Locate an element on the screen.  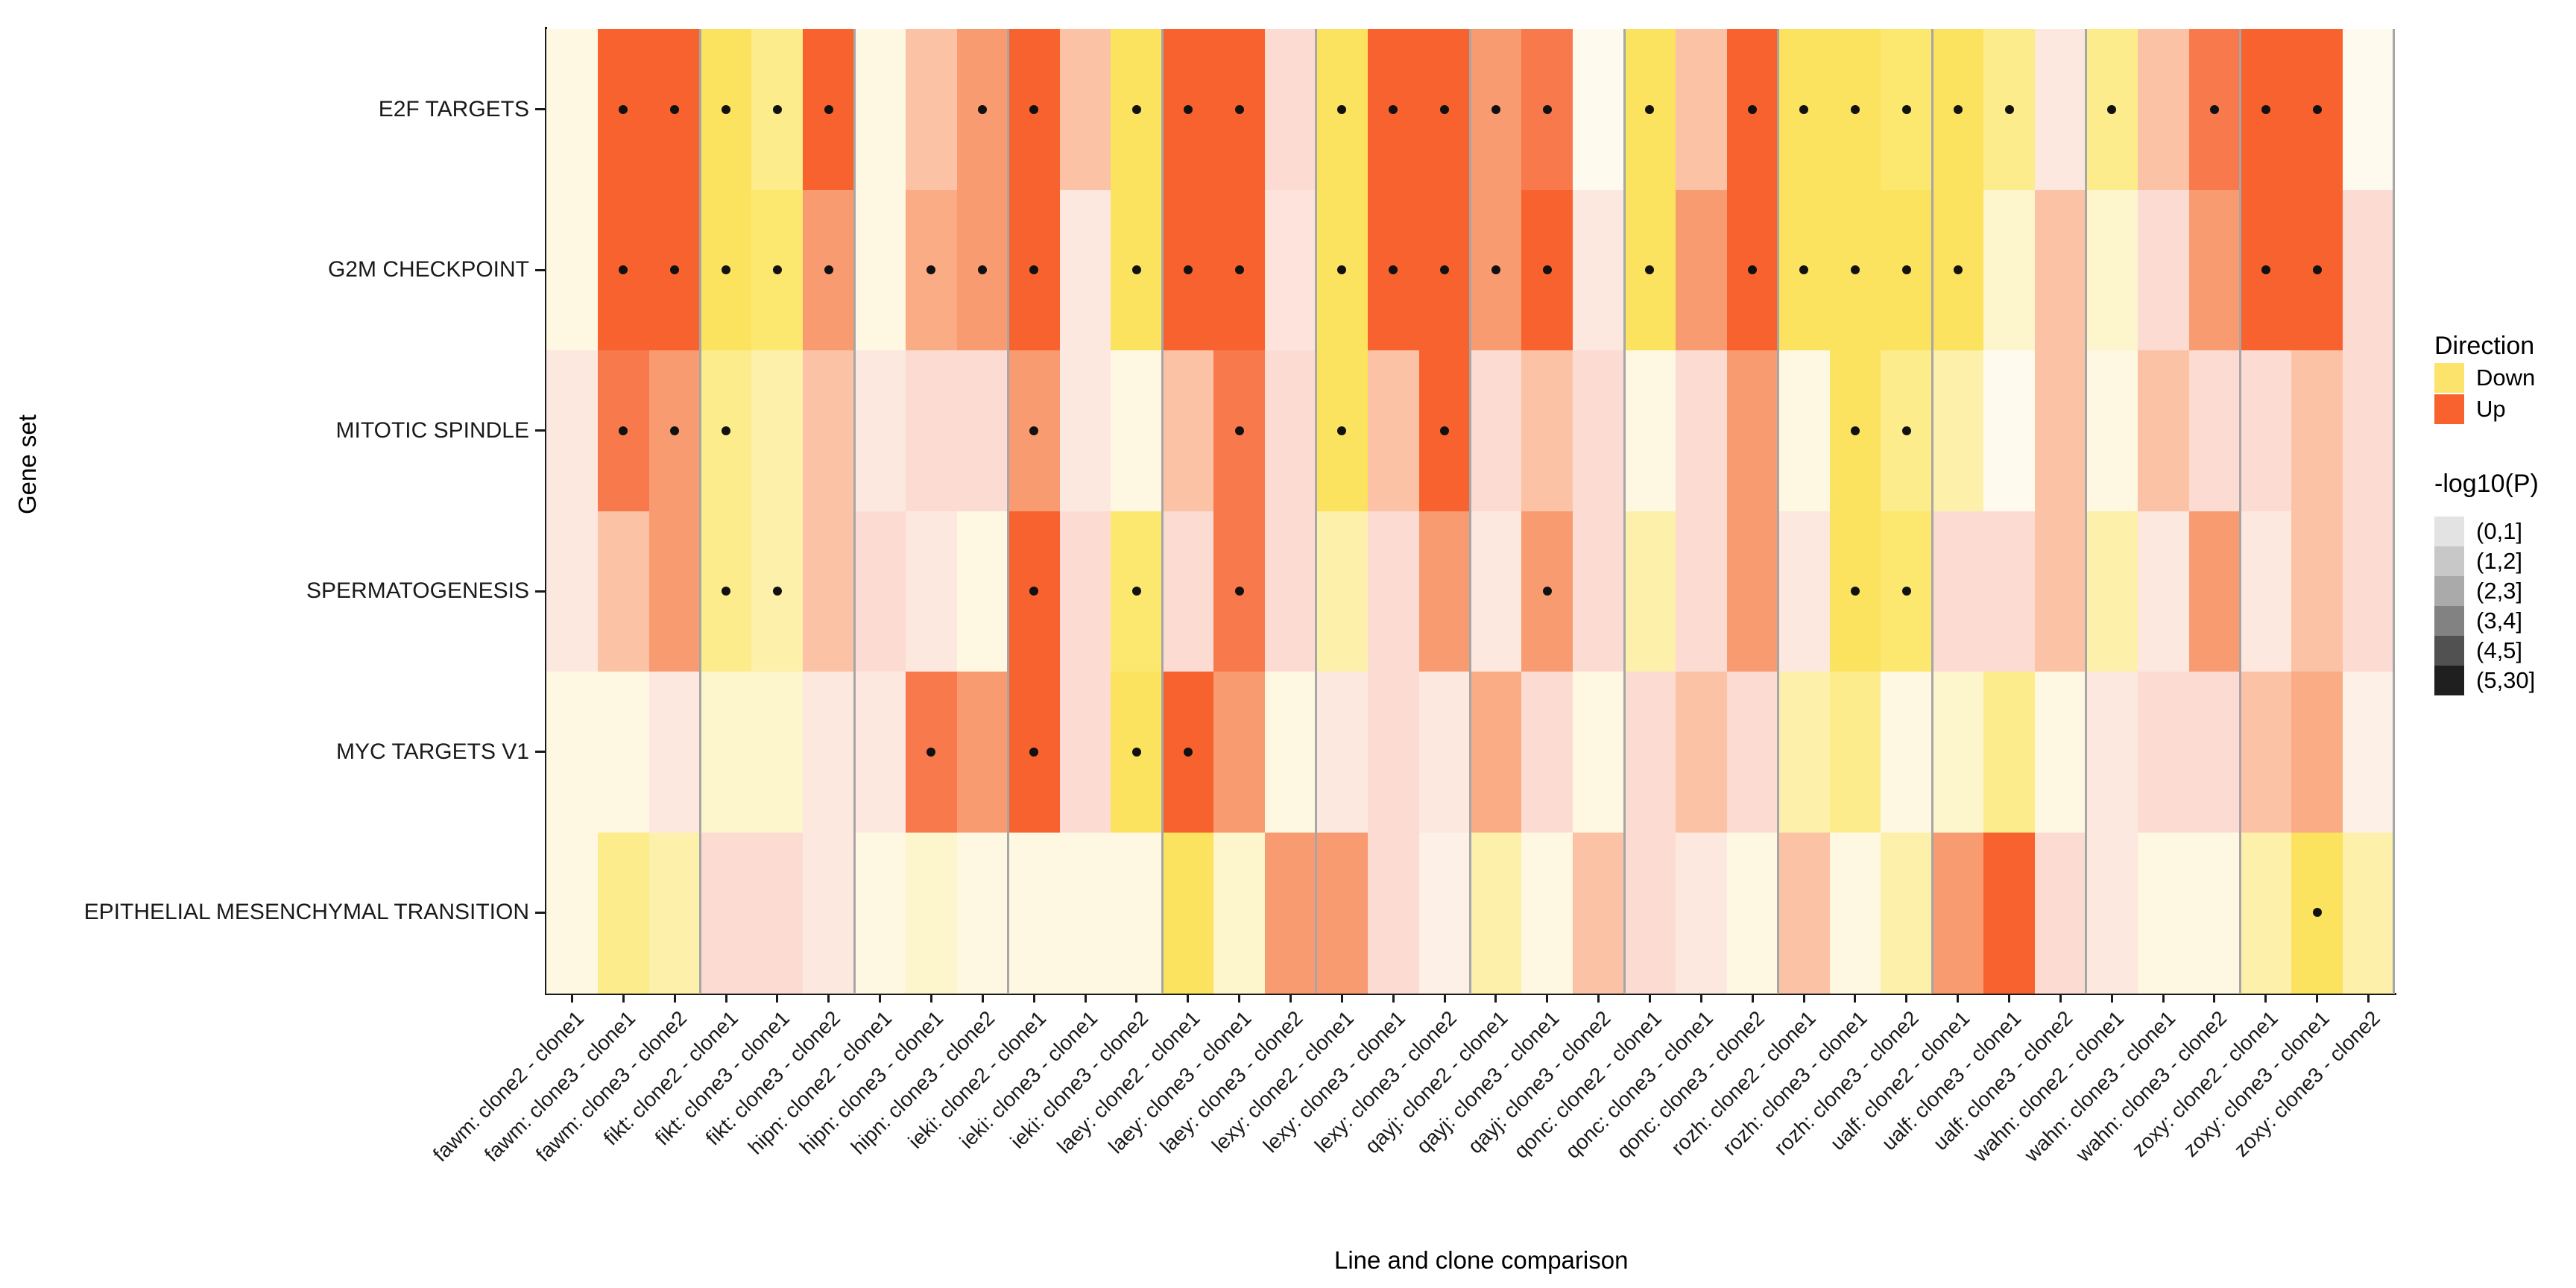
y-tick-label: G2M CHECKPOINT is located at coordinates (428, 269).